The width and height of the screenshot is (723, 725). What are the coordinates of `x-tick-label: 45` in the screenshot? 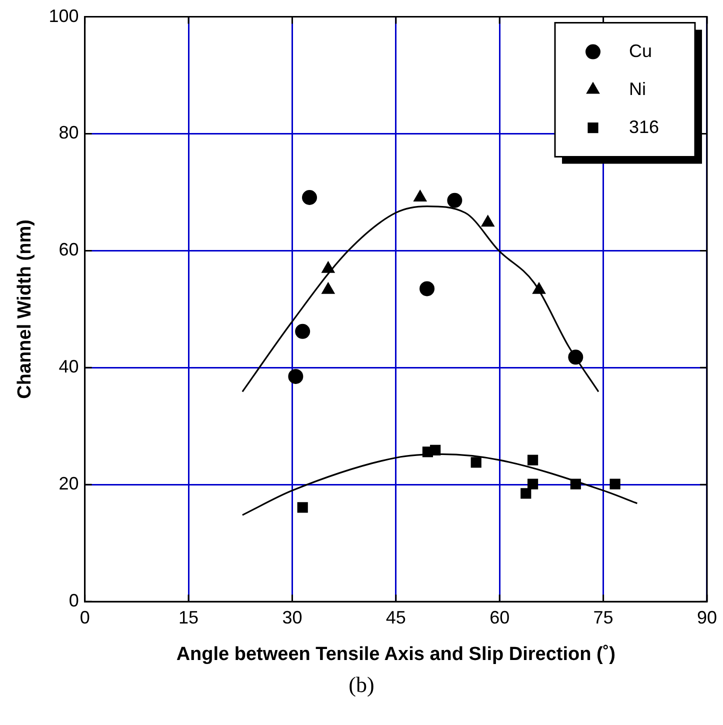 It's located at (396, 617).